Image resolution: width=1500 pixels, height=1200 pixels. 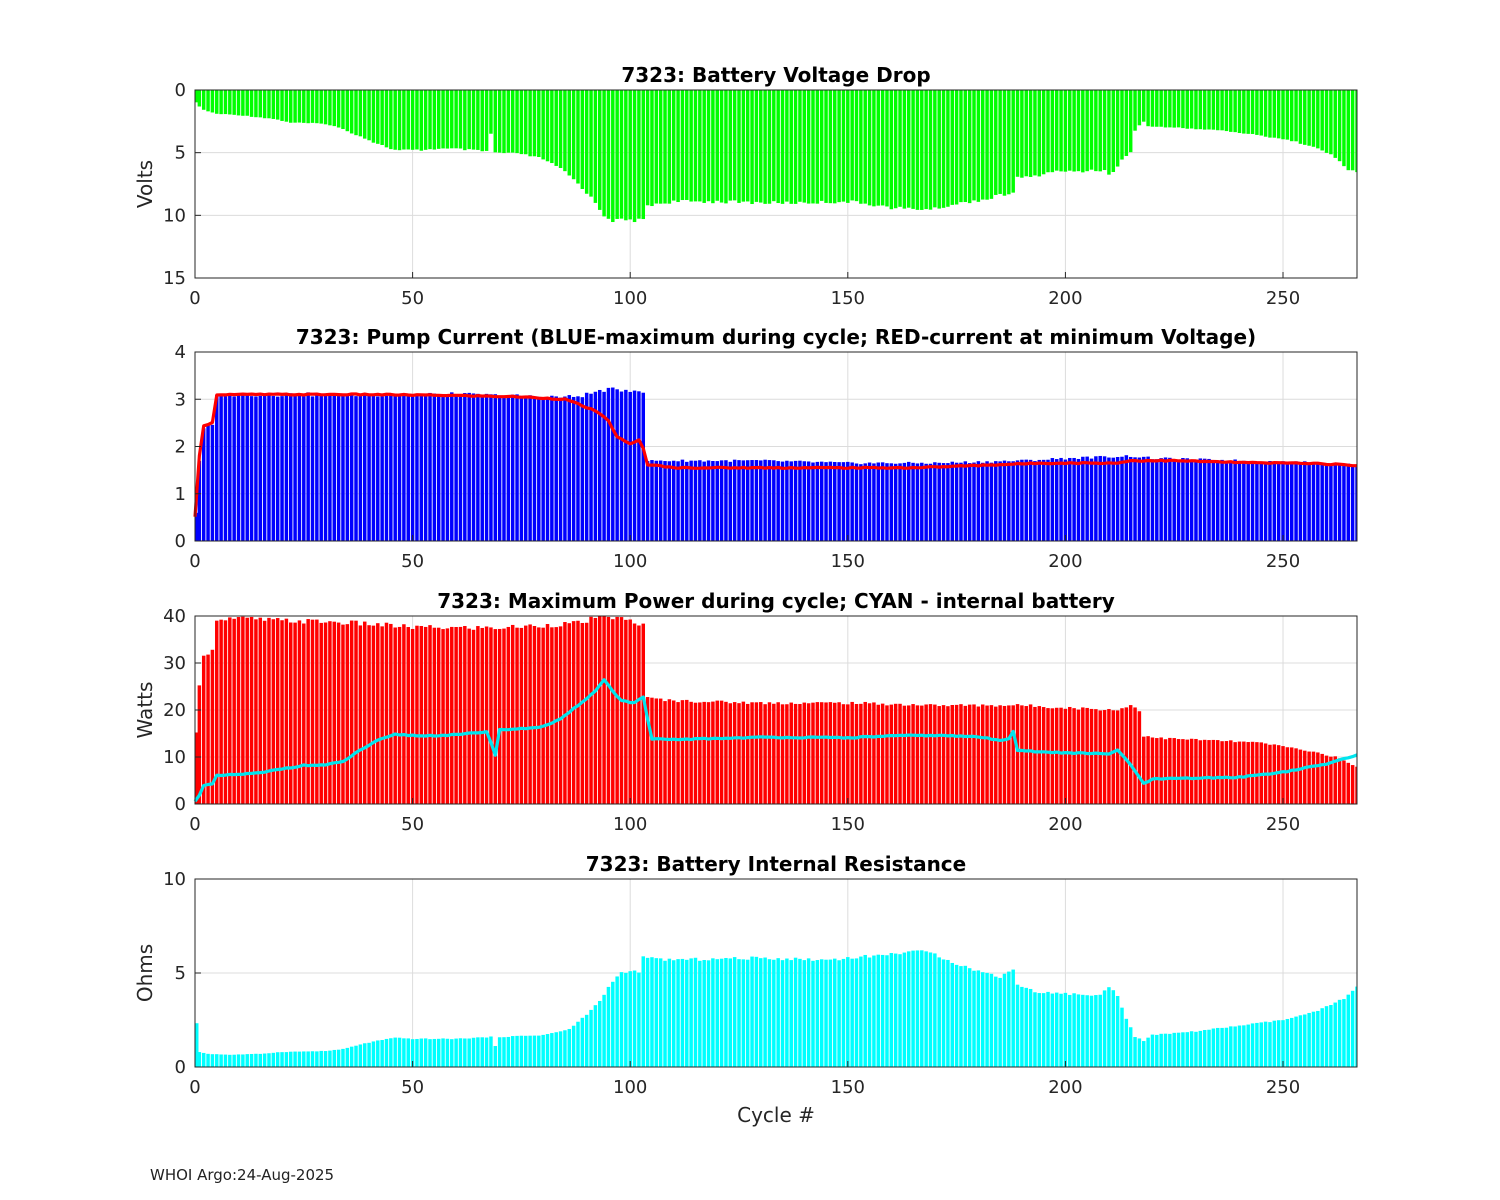 What do you see at coordinates (1283, 298) in the screenshot?
I see `x-tick-label: 250` at bounding box center [1283, 298].